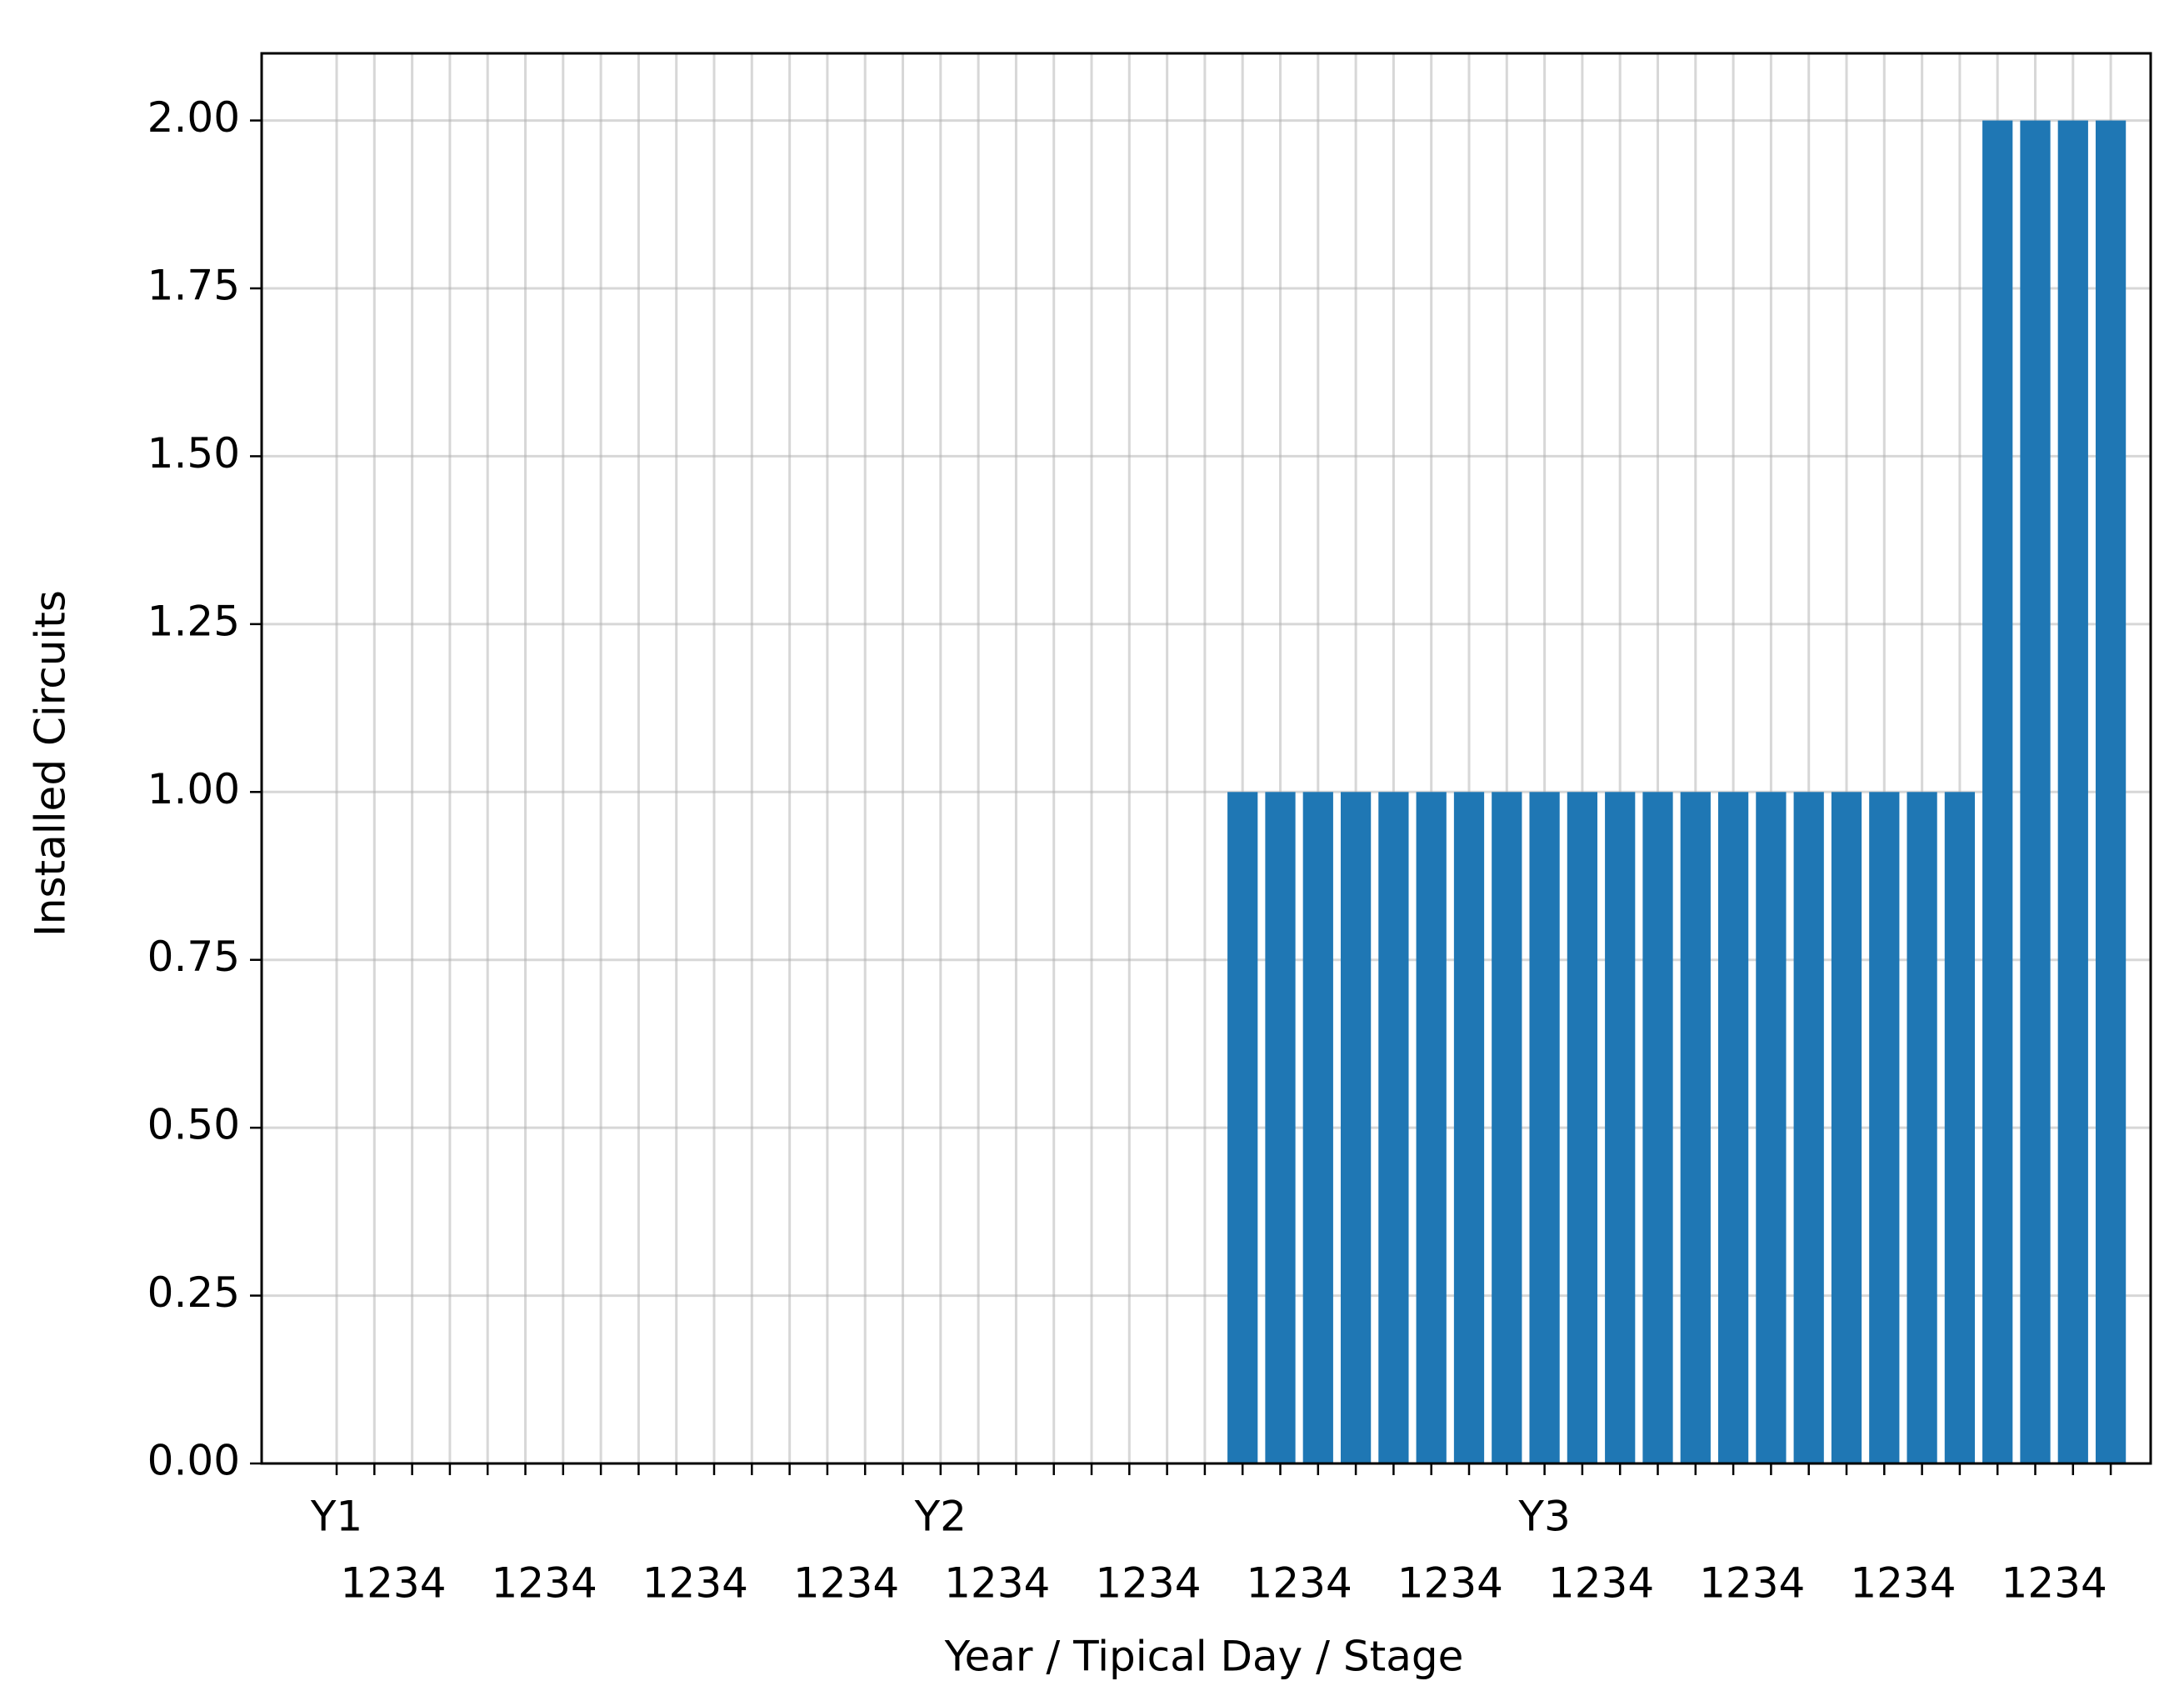  Describe the element at coordinates (193, 1125) in the screenshot. I see `y-tick-label: 0.50` at that location.